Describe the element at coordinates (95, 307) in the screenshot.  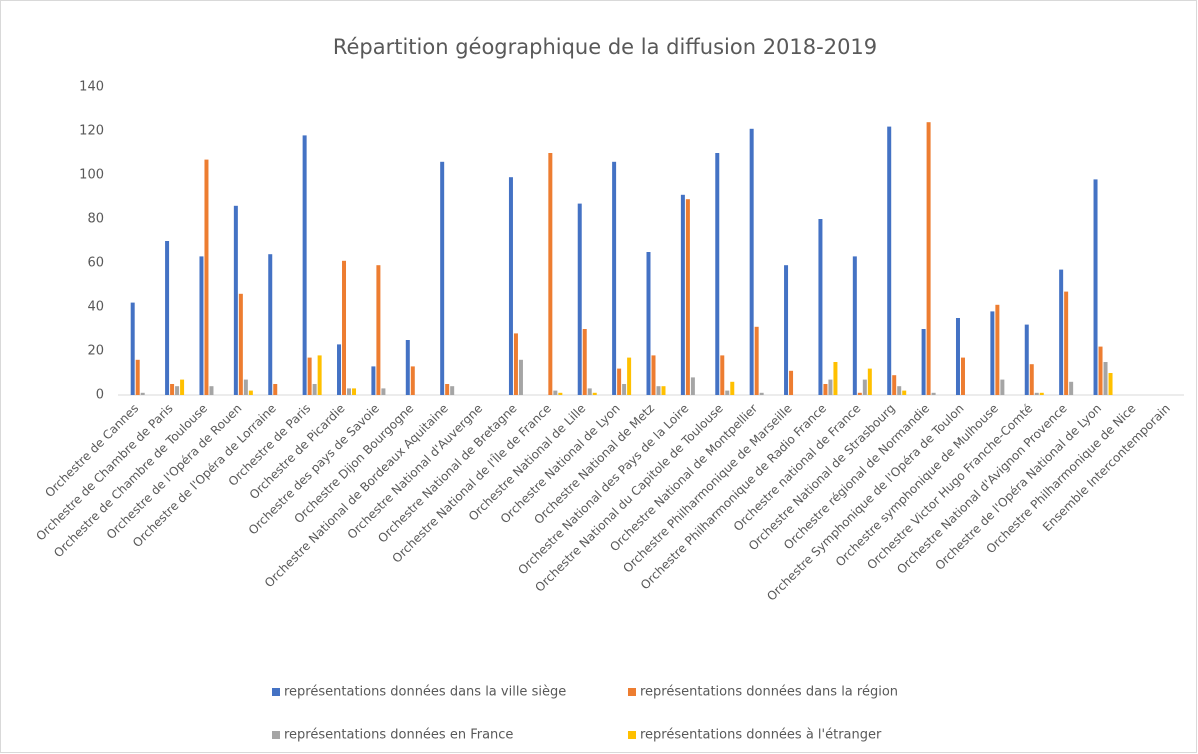
I see `y-tick-label: 40` at that location.